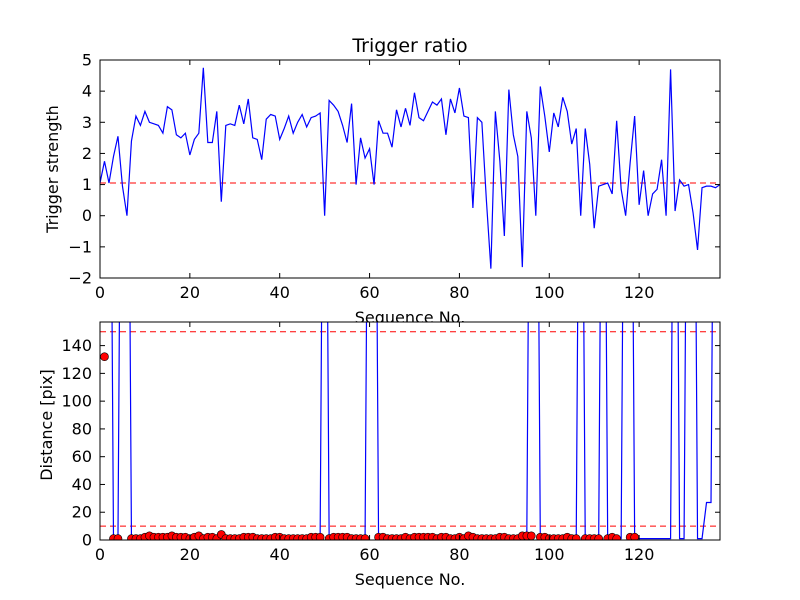  What do you see at coordinates (76, 345) in the screenshot?
I see `y-tick-label: 140` at bounding box center [76, 345].